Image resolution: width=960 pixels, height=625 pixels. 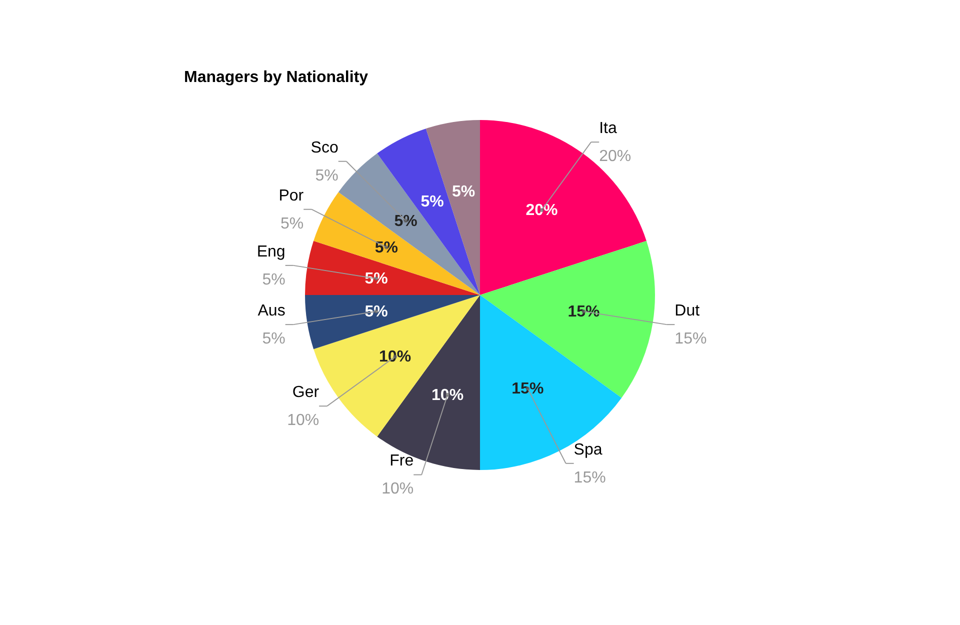 I want to click on data-label: 20%, so click(x=542, y=211).